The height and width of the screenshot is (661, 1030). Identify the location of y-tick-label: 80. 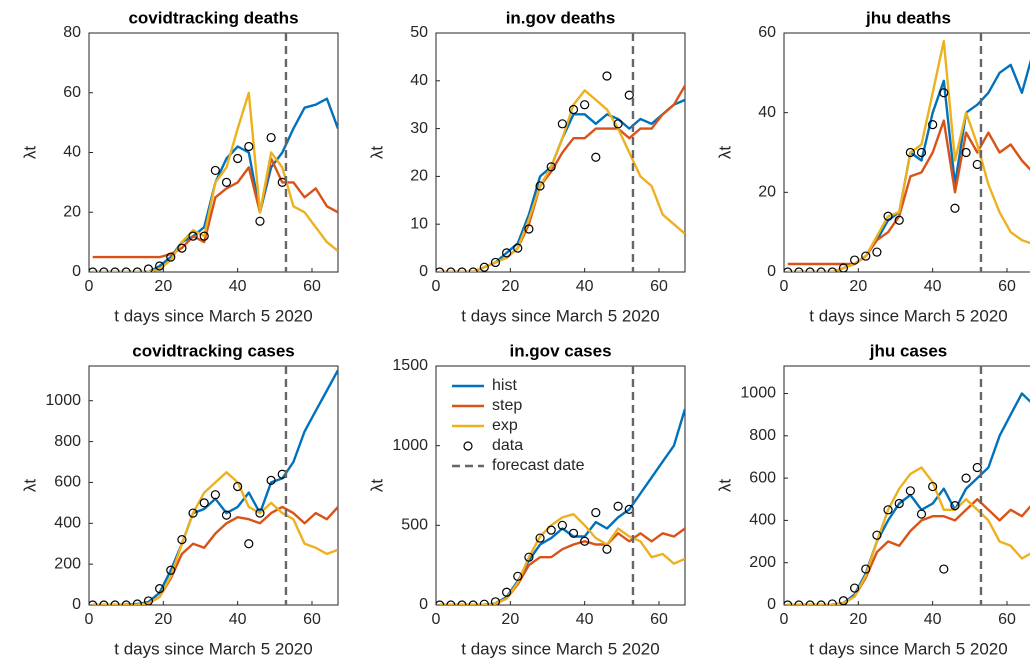
(72, 32).